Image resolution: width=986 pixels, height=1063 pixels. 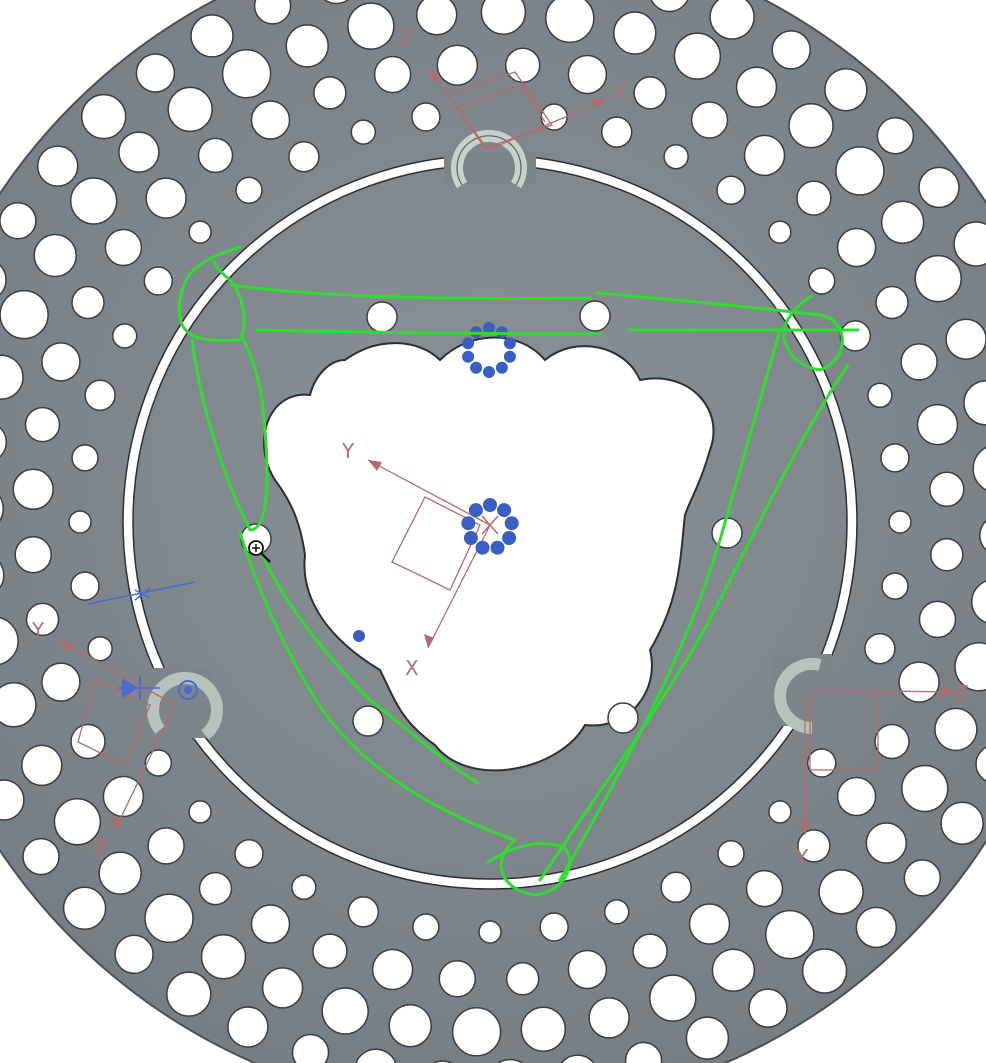 I want to click on csys-center-x-label: X, so click(x=412, y=668).